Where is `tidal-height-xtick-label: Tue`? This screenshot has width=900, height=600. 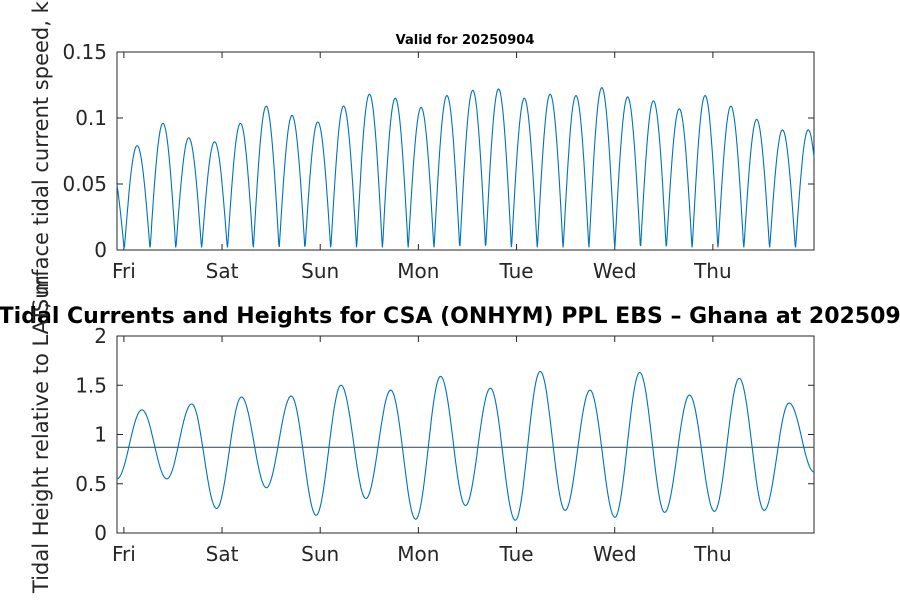
tidal-height-xtick-label: Tue is located at coordinates (515, 554).